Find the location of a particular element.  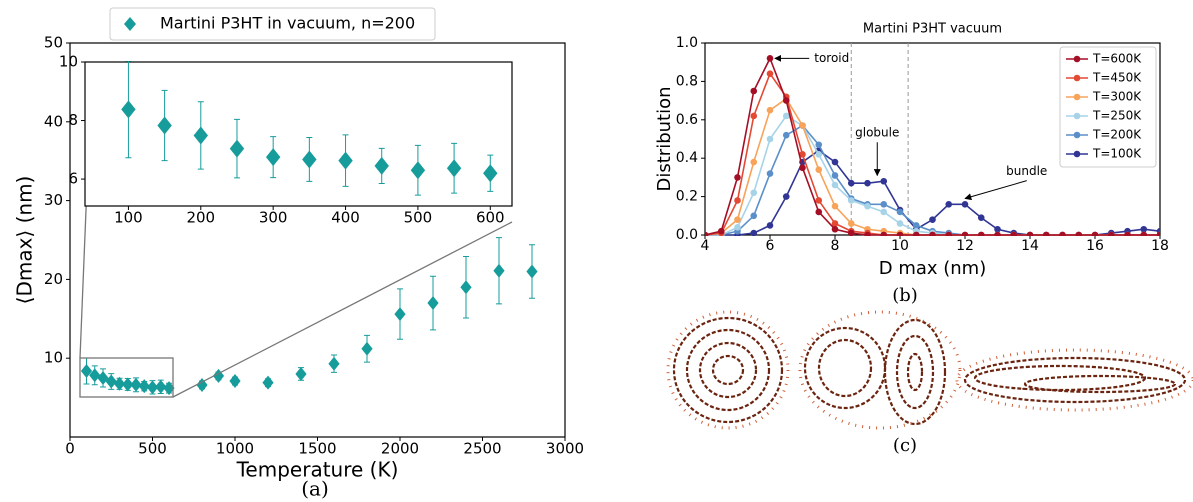

x-tick-label: 14 is located at coordinates (1030, 246).